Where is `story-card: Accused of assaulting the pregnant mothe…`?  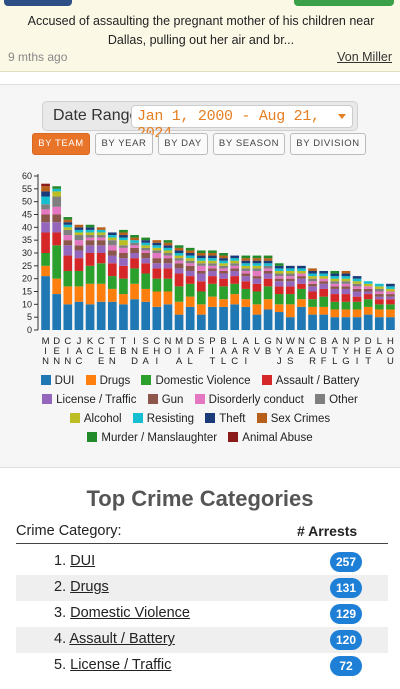 story-card: Accused of assaulting the pregnant mothe… is located at coordinates (200, 36).